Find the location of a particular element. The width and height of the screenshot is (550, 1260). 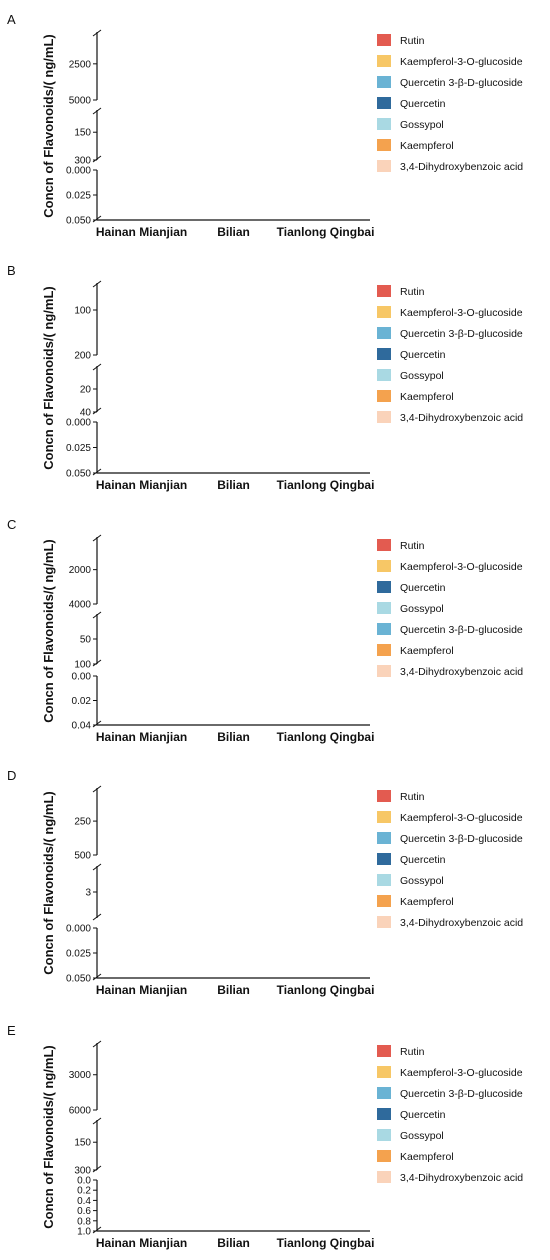

y-tick-label: 6000 is located at coordinates (80, 1111).